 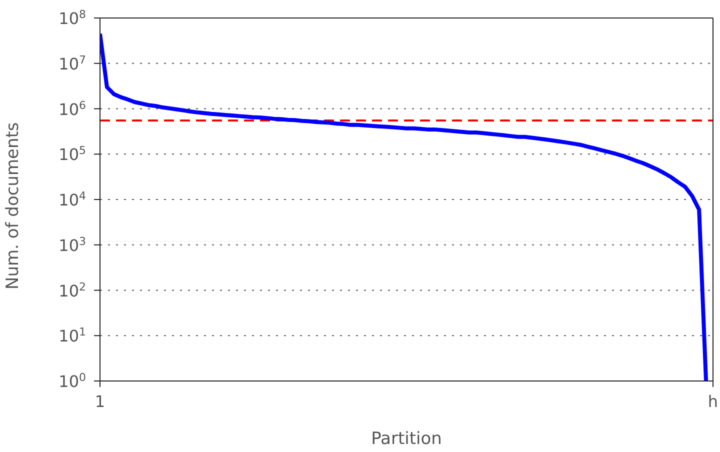 I want to click on y-tick-label: 10$^{8}$, so click(x=72, y=18).